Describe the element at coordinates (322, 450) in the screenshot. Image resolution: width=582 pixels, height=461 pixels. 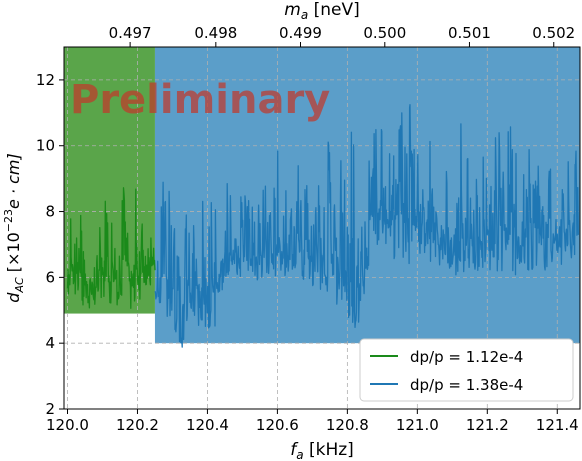
I see `x-axis-label: fa [kHz]` at that location.